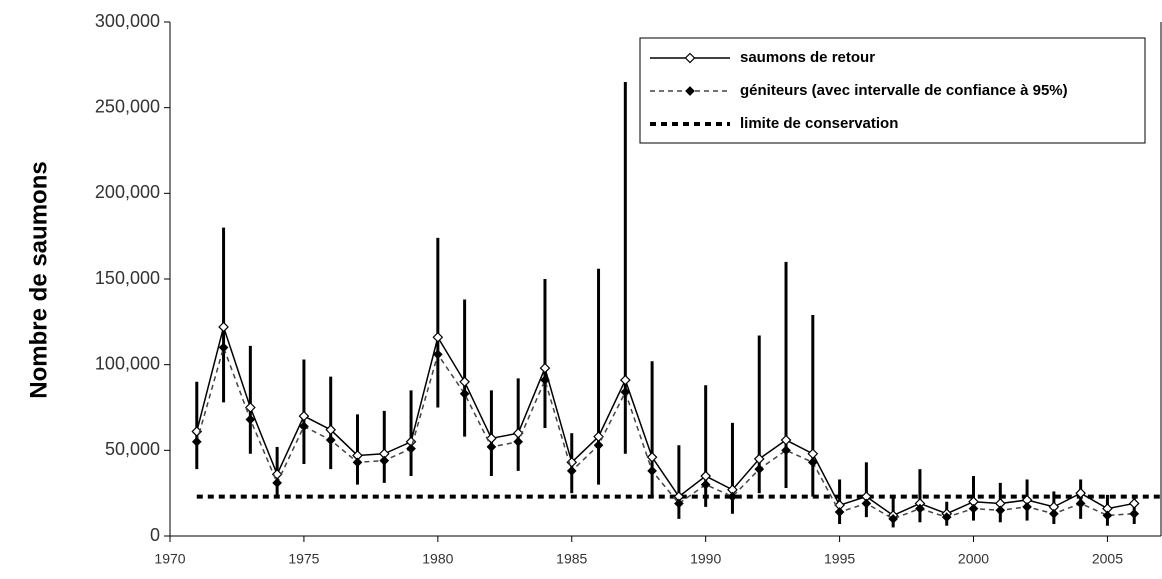 The width and height of the screenshot is (1162, 579). Describe the element at coordinates (437, 559) in the screenshot. I see `x-tick-label: 1980` at that location.